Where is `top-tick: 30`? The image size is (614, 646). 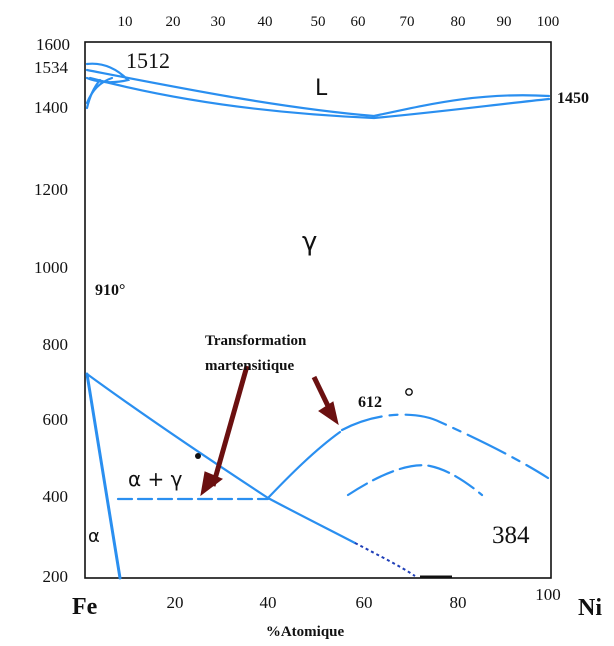
top-tick: 30 is located at coordinates (218, 22).